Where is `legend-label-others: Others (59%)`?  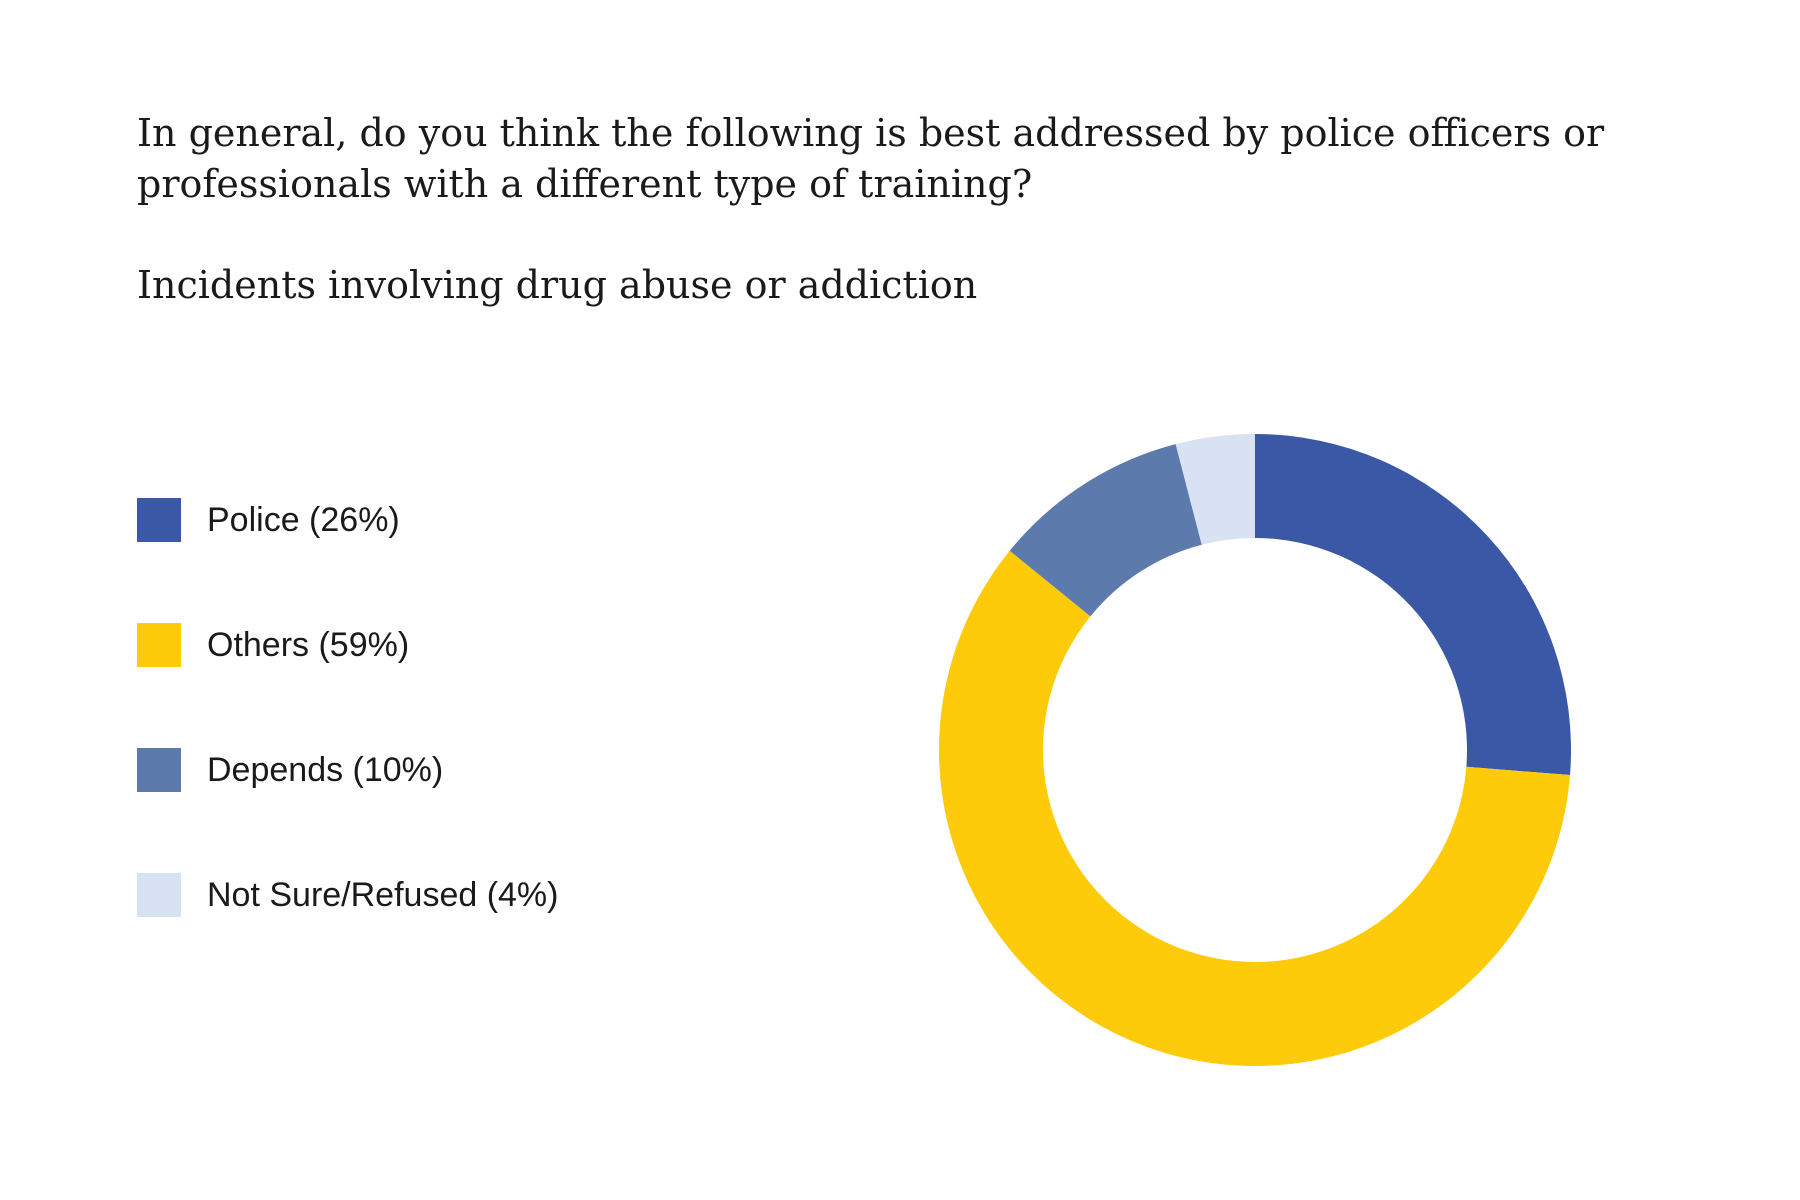
legend-label-others: Others (59%) is located at coordinates (308, 644).